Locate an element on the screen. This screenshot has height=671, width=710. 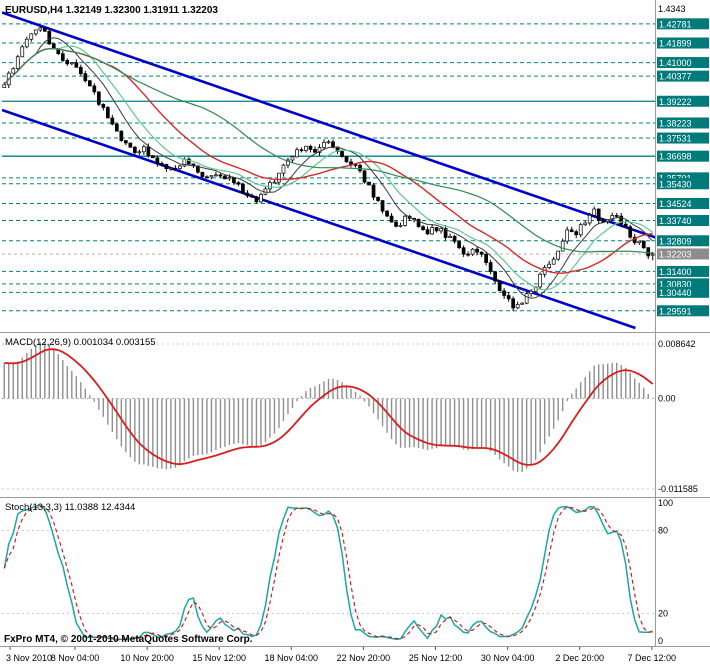
price-level-label: 1.30830 is located at coordinates (675, 284).